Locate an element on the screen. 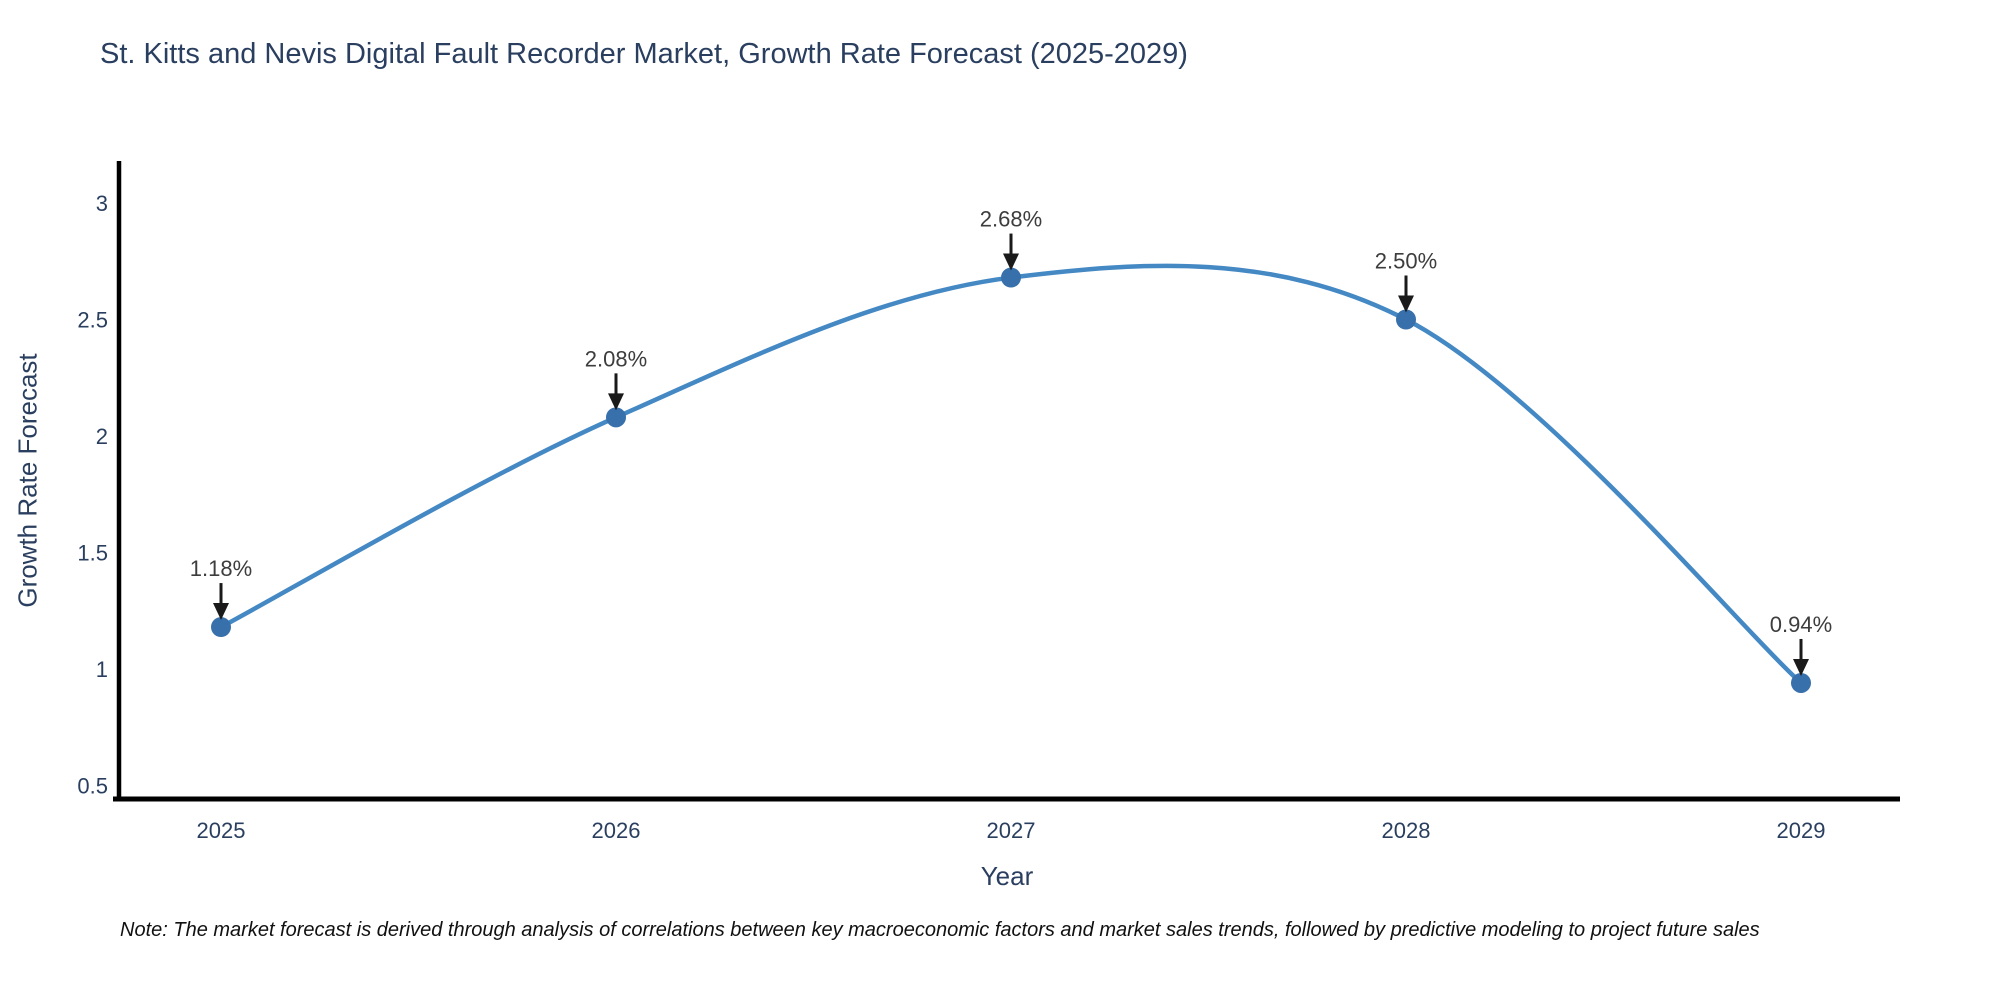 The image size is (2000, 1000). x-tick-label: 2029 is located at coordinates (1801, 830).